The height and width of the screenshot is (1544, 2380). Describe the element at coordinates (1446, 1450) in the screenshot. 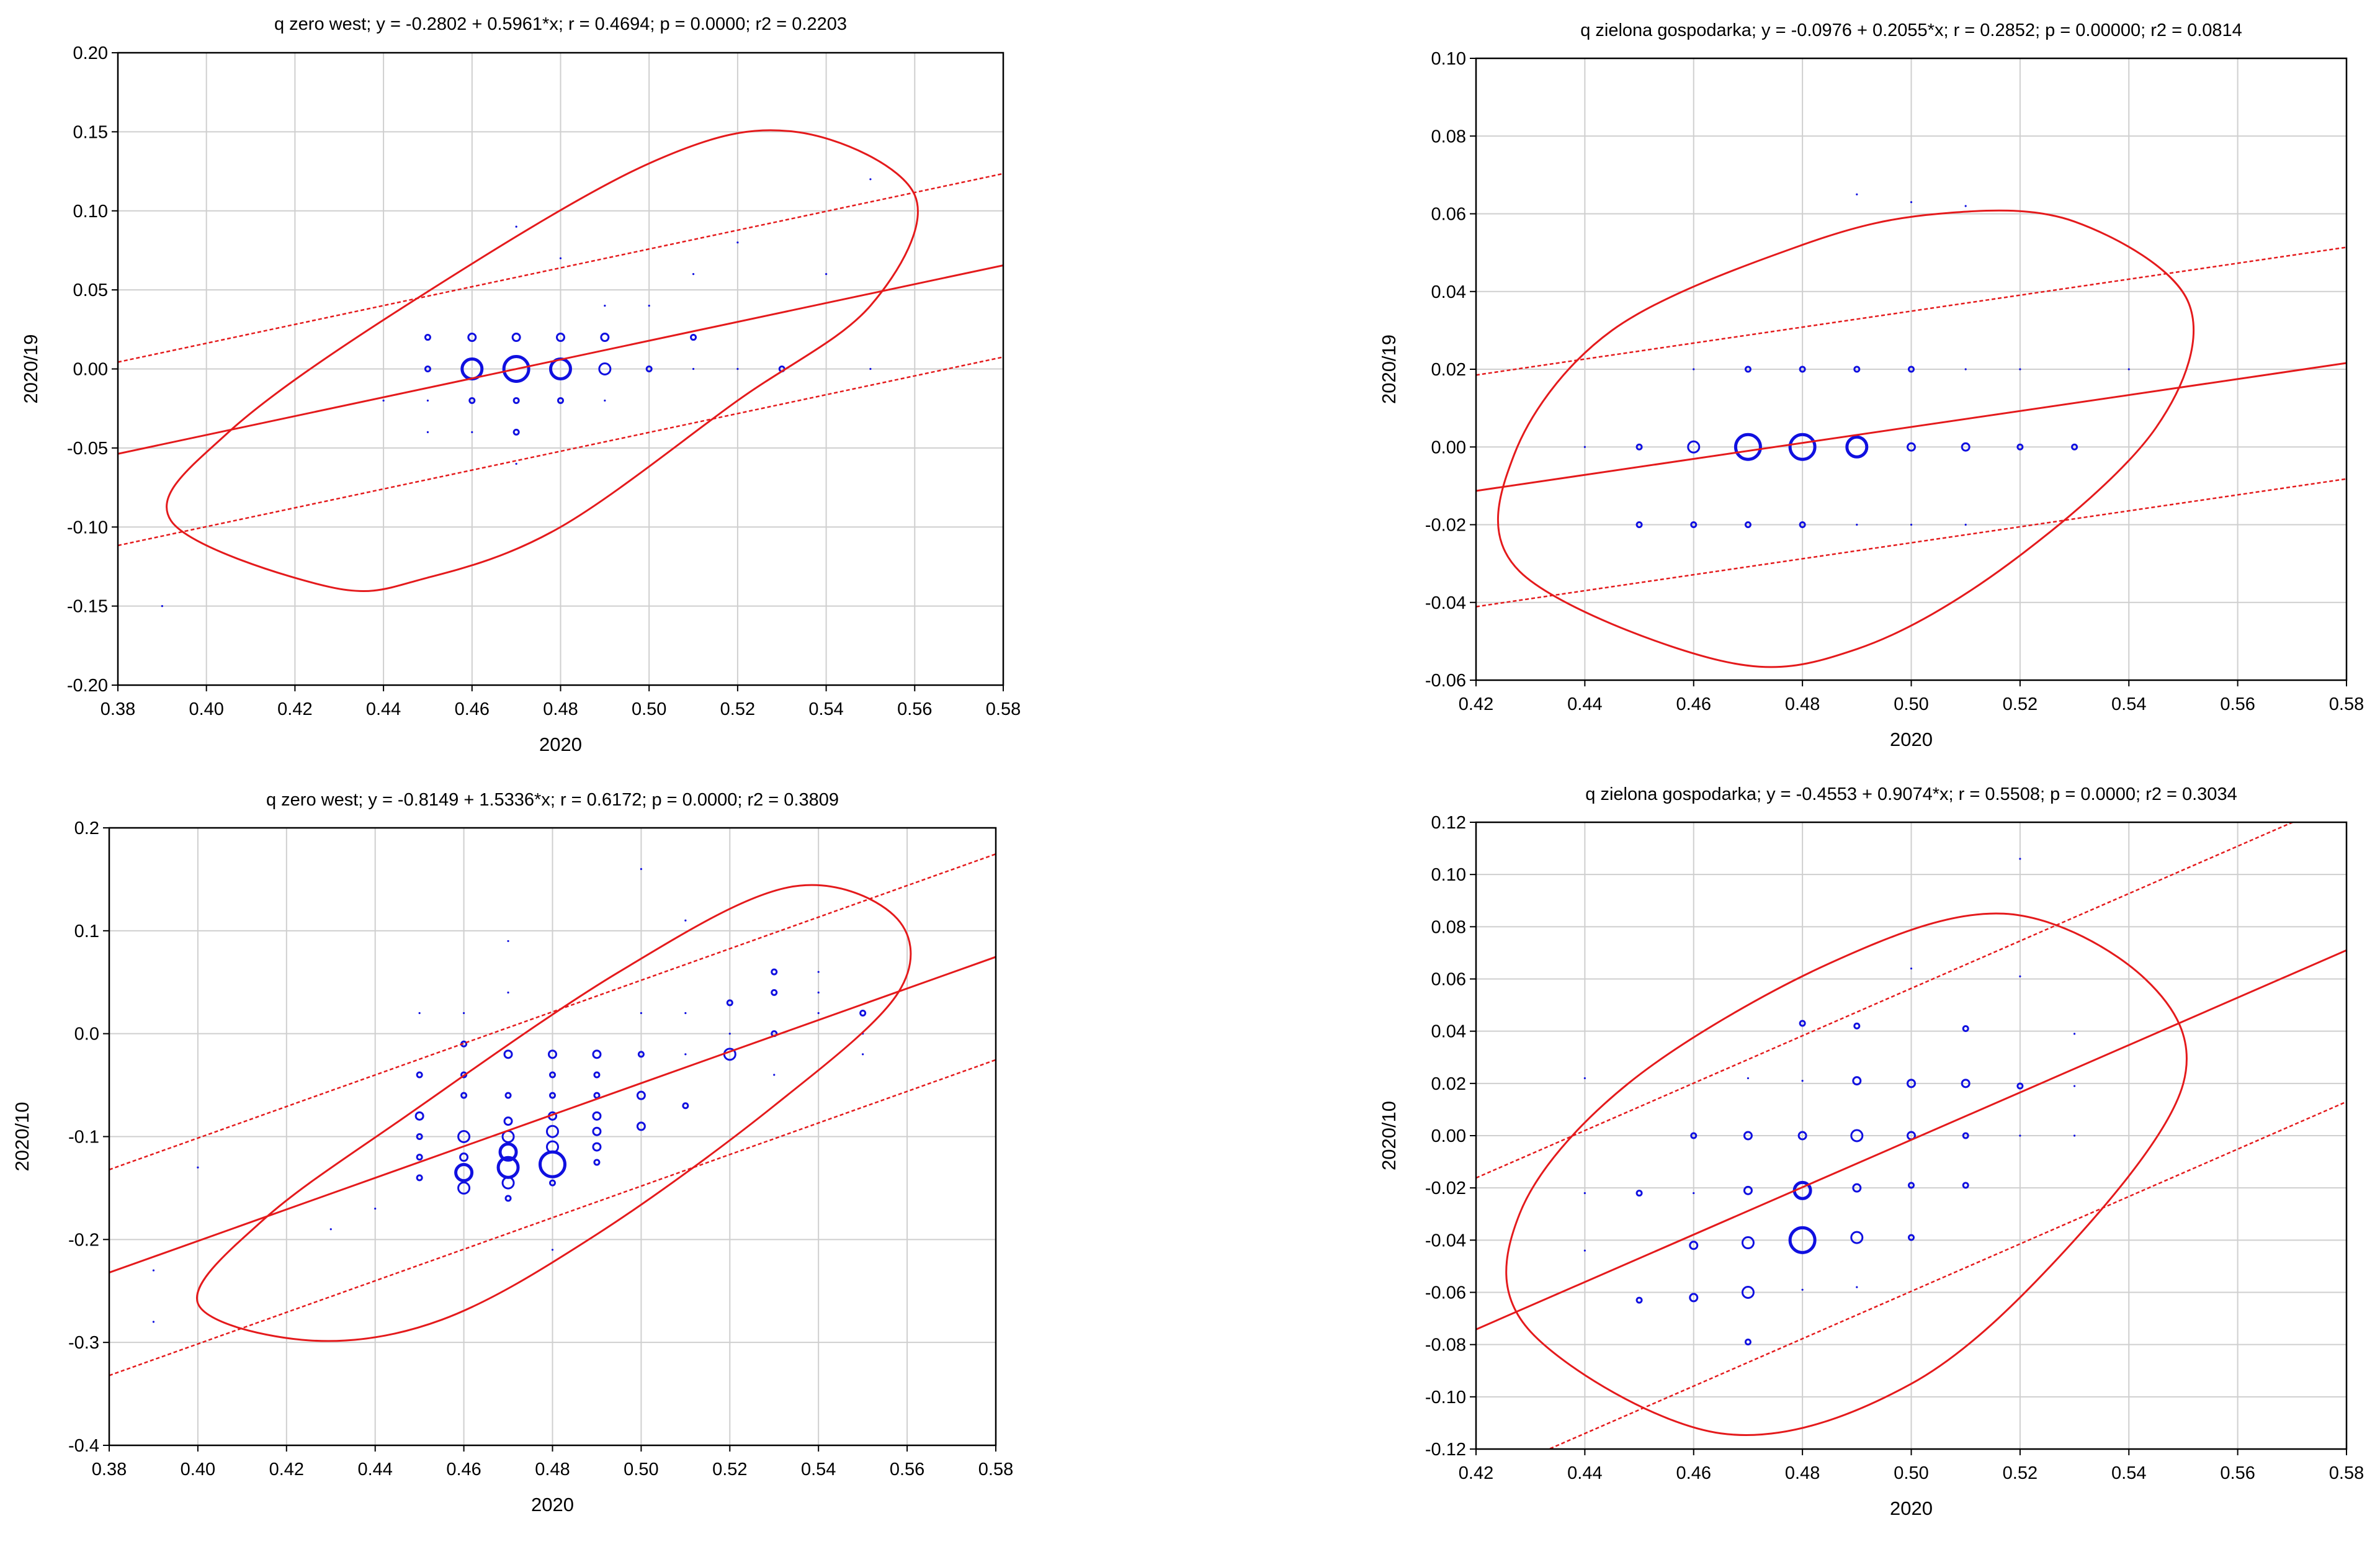

I see `y-tick-label: -0.12` at that location.